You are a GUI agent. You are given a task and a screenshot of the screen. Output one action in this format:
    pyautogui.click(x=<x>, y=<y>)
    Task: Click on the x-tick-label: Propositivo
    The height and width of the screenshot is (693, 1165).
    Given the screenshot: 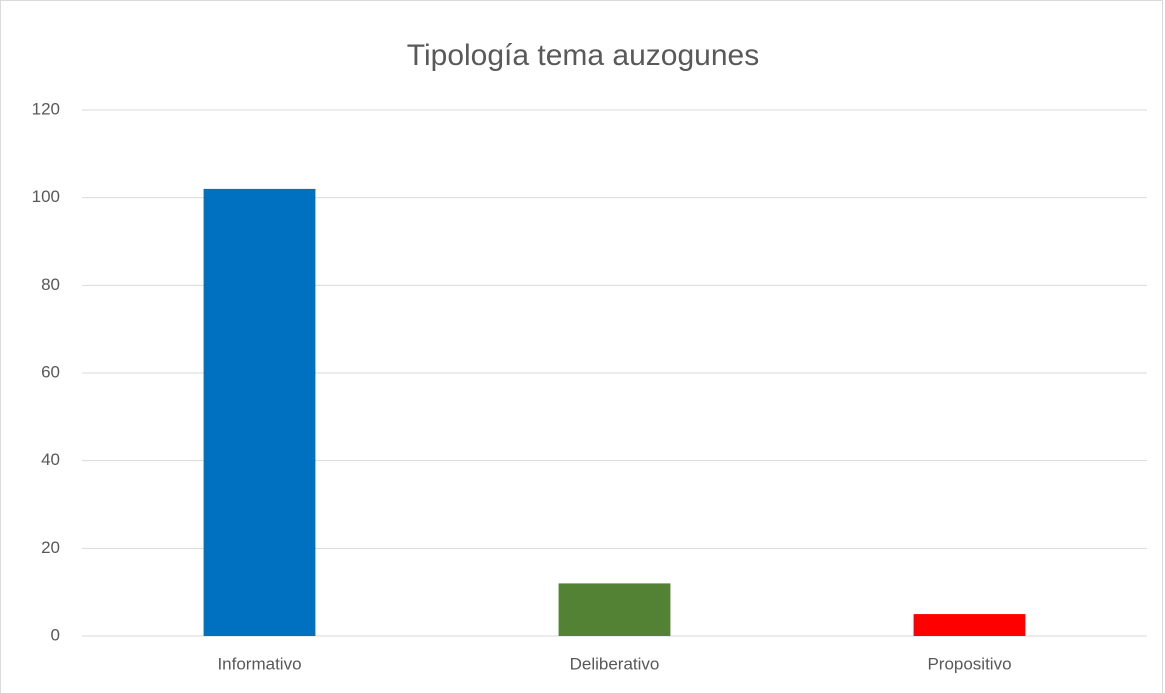 What is the action you would take?
    pyautogui.click(x=969, y=663)
    